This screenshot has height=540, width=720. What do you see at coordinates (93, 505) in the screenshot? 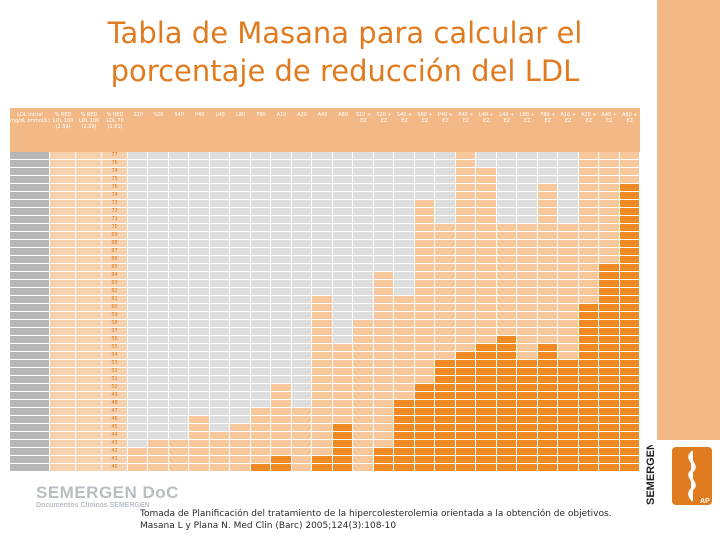
I see `brand-subtitle: Documentos Clínicos SEMERGEN` at bounding box center [93, 505].